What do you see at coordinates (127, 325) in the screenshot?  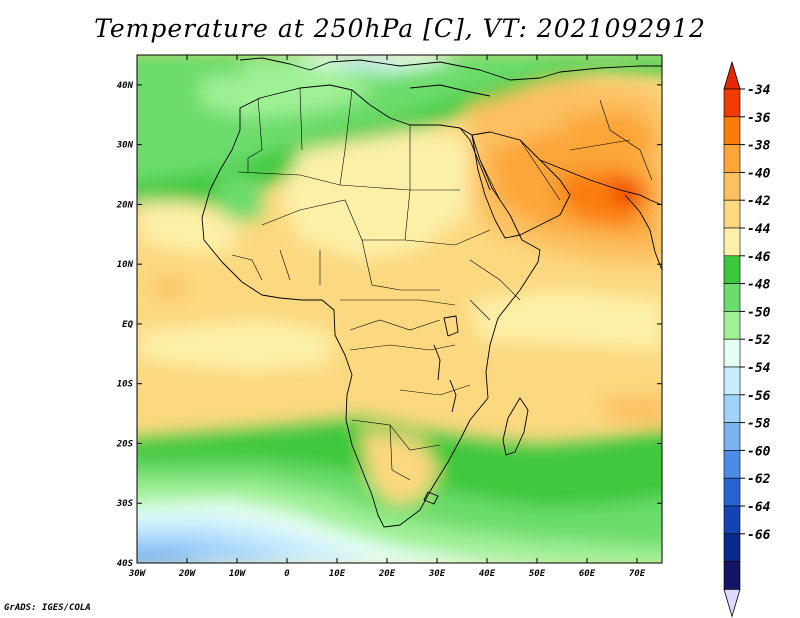 I see `y-tick-label: EQ` at bounding box center [127, 325].